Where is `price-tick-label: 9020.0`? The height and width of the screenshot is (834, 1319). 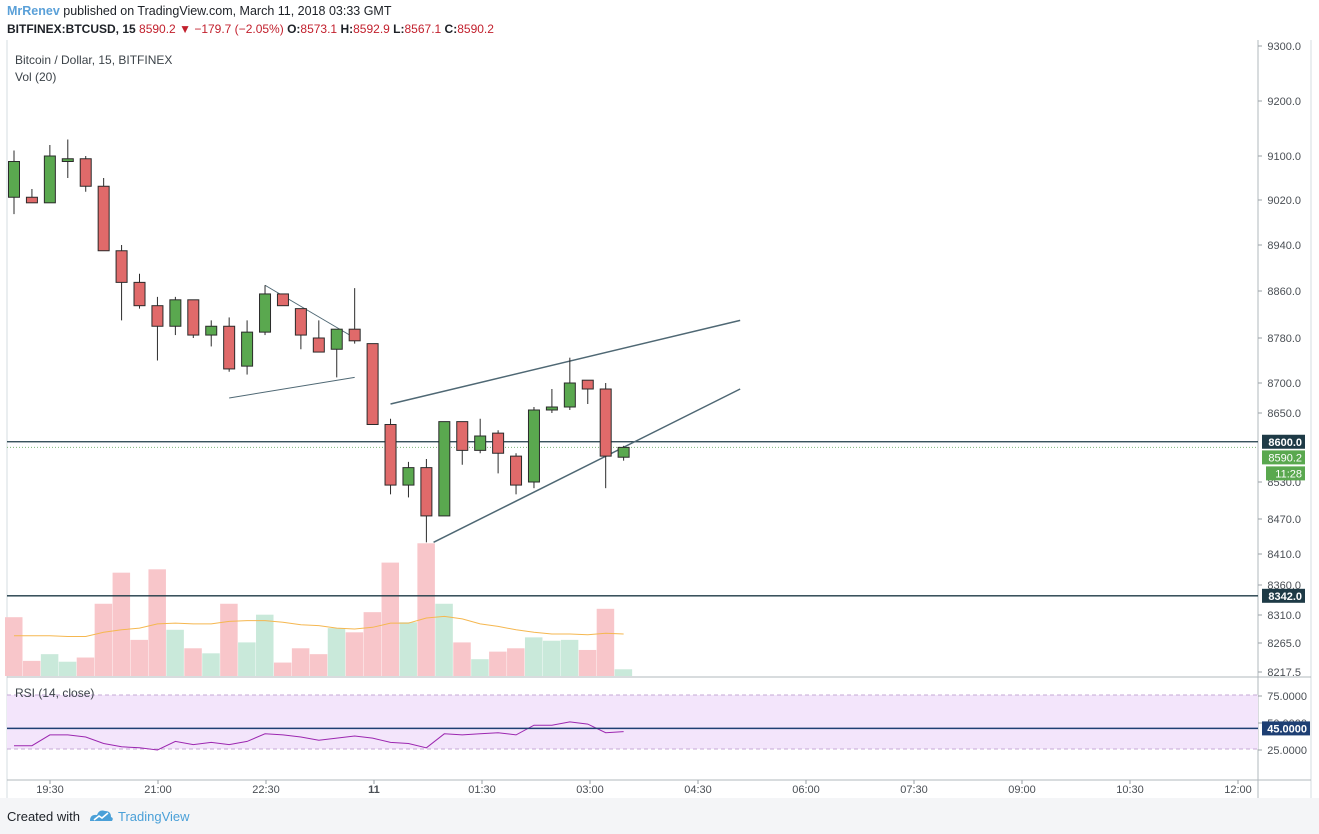
price-tick-label: 9020.0 is located at coordinates (1284, 201).